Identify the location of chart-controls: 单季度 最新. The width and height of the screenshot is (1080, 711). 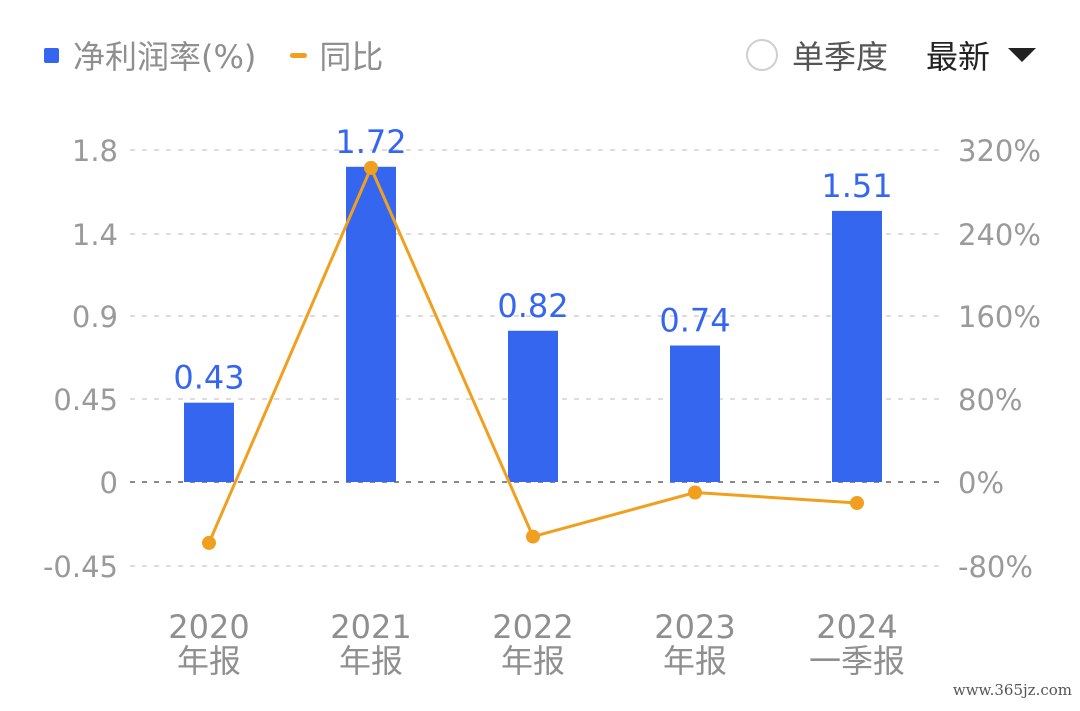
(890, 55).